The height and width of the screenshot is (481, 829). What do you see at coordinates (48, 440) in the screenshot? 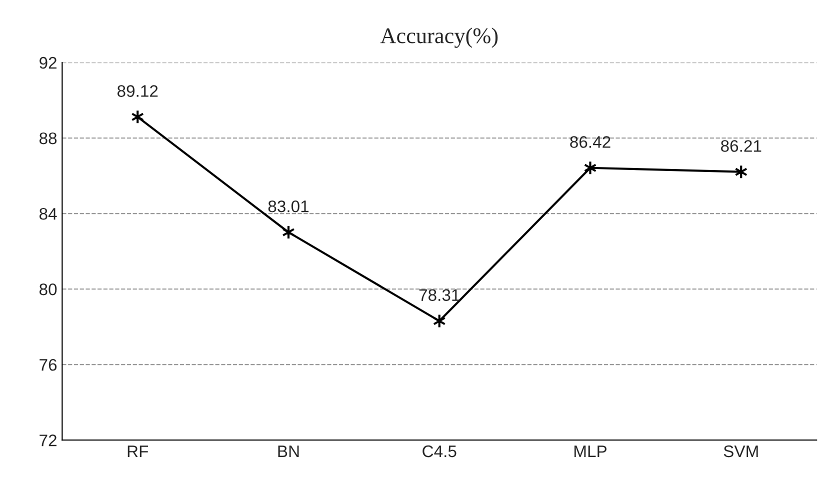
I see `y-tick-label: 72` at bounding box center [48, 440].